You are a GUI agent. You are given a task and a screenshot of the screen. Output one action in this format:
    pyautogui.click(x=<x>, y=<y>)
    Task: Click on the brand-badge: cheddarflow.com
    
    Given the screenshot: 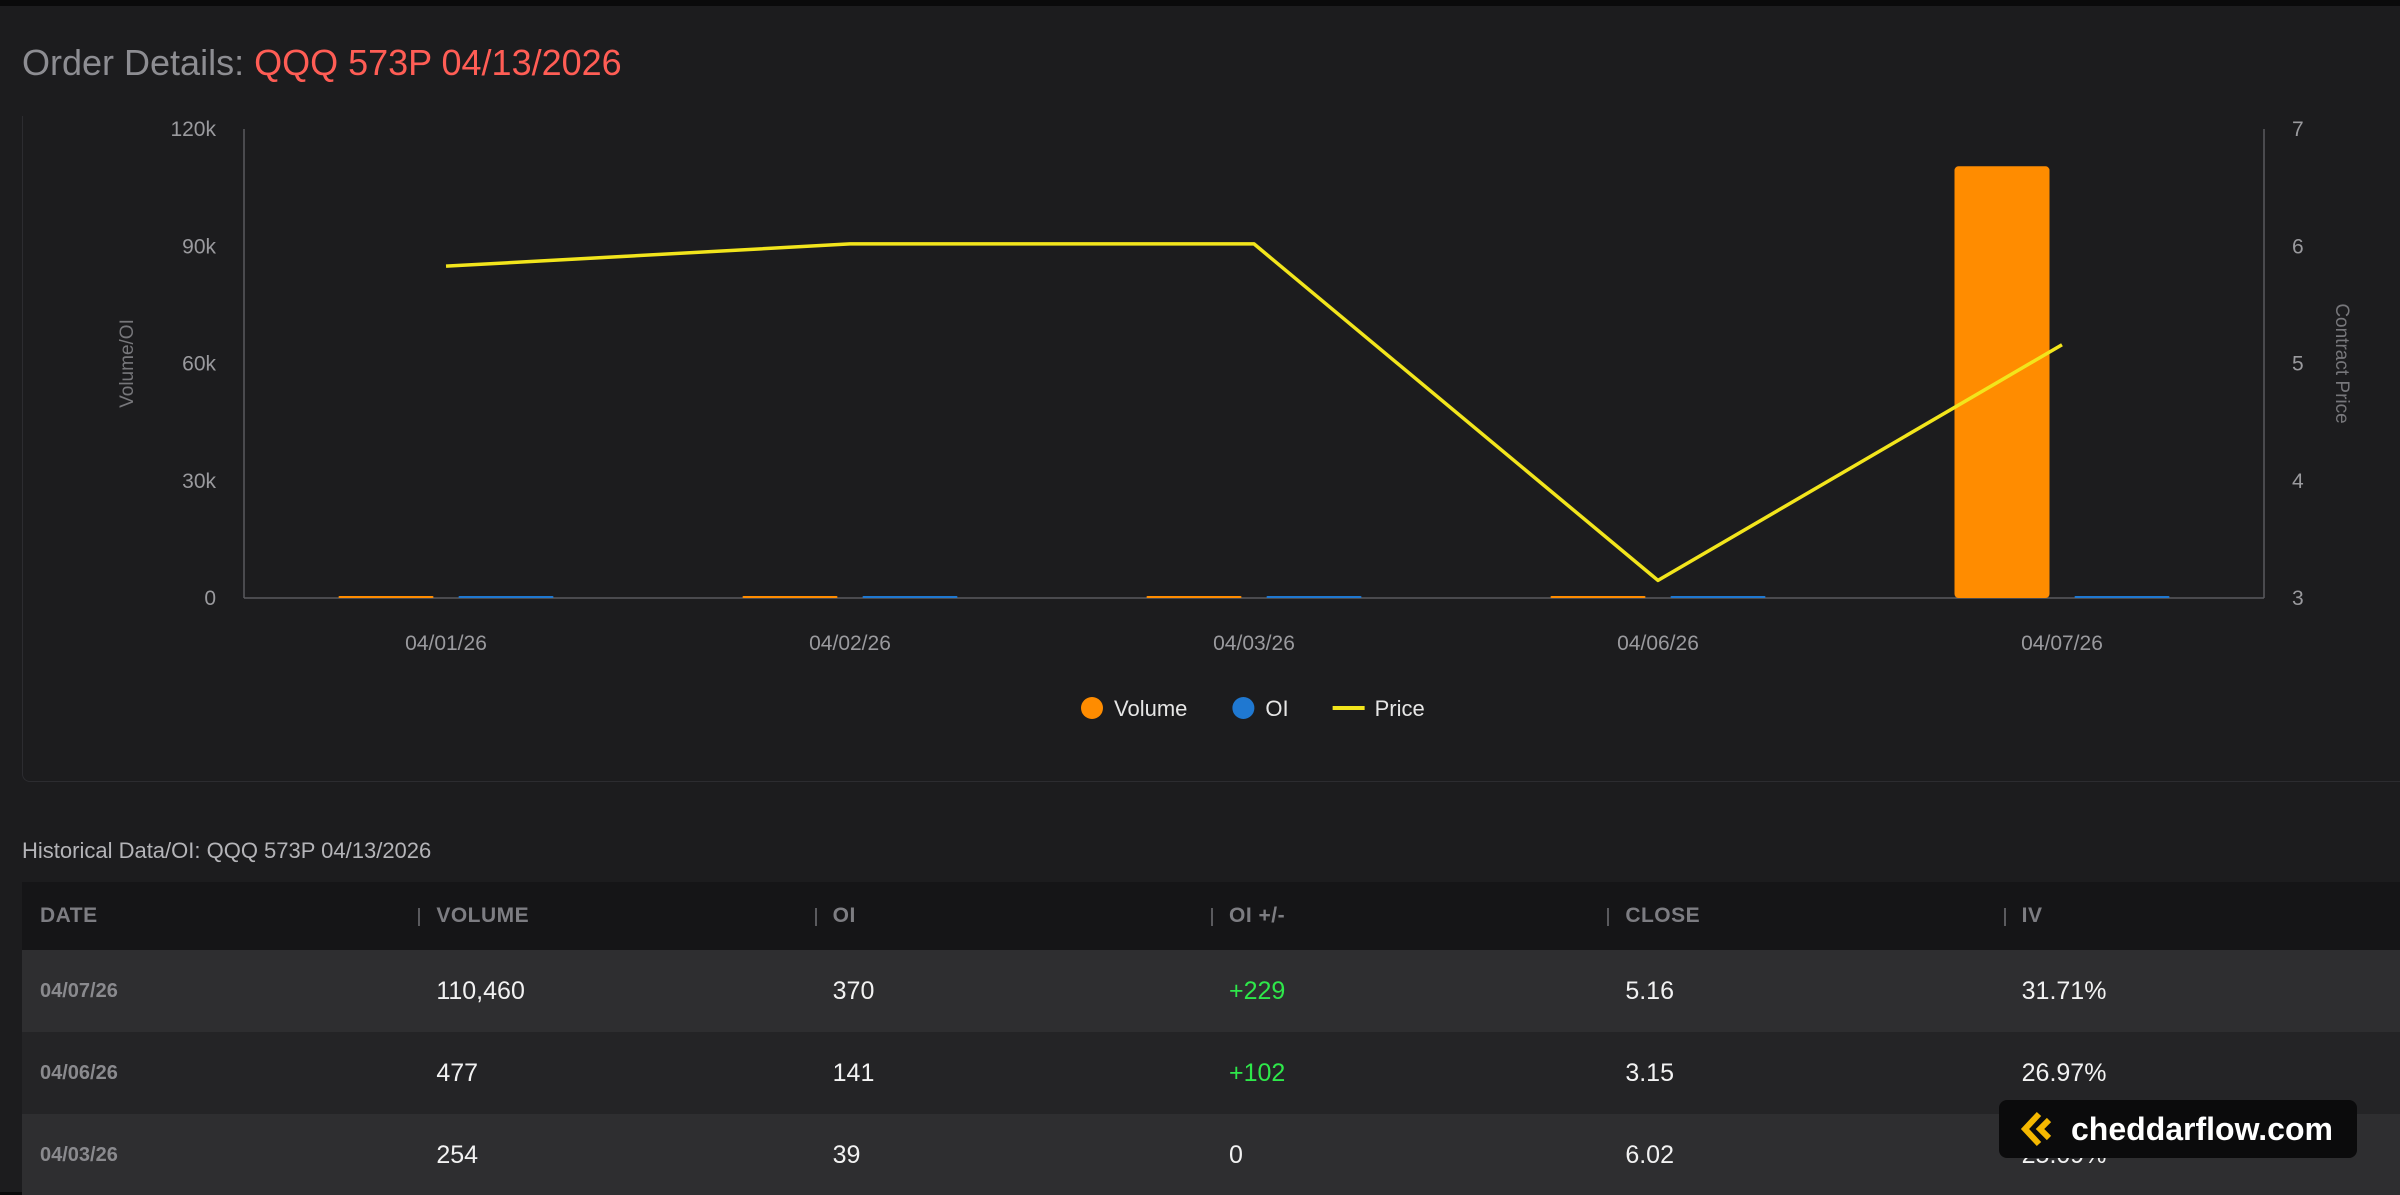 What is the action you would take?
    pyautogui.click(x=2178, y=1129)
    